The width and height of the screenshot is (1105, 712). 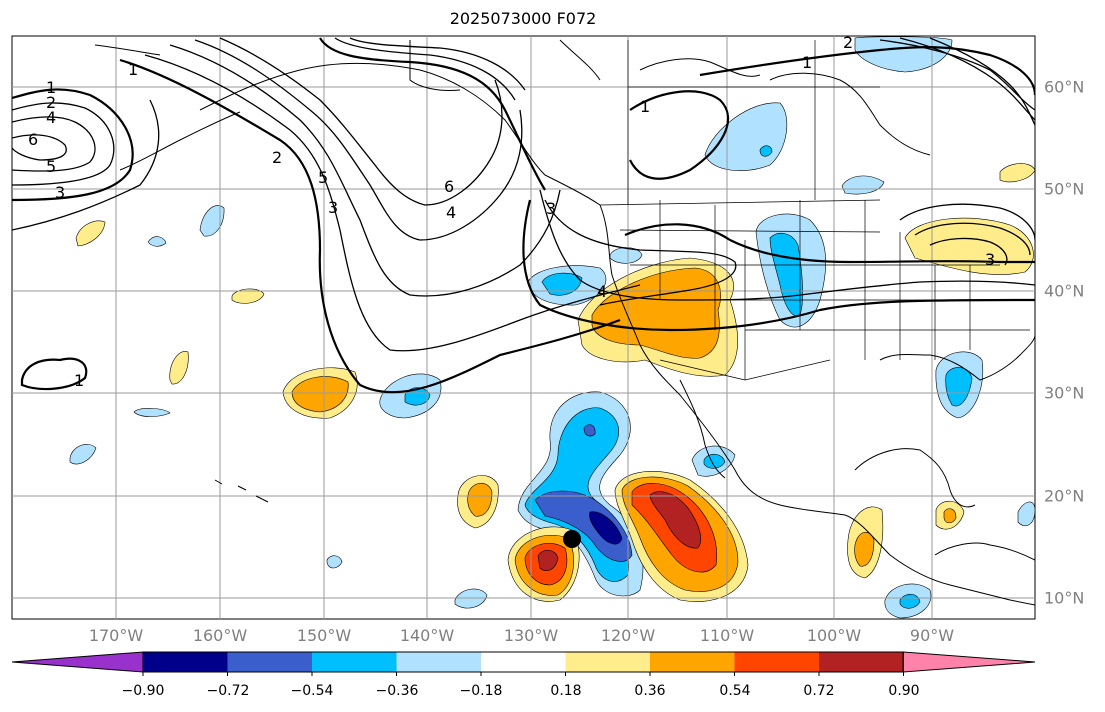 What do you see at coordinates (397, 691) in the screenshot?
I see `colorbar-tick-label: −0.36` at bounding box center [397, 691].